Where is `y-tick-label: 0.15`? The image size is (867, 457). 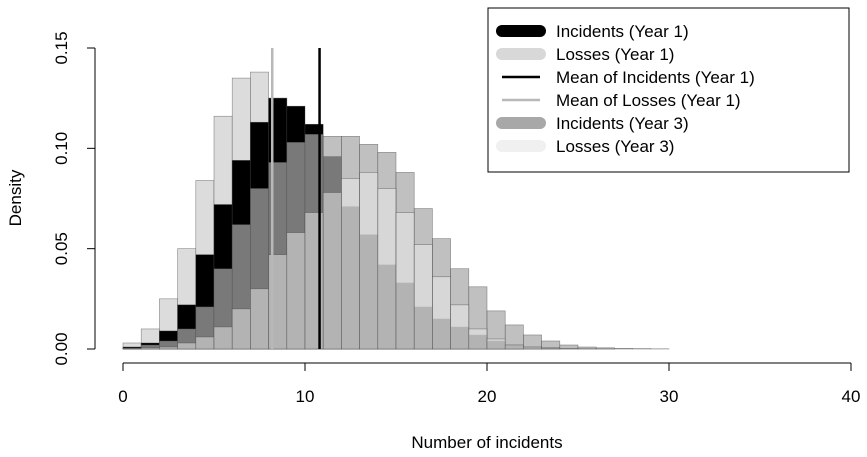
y-tick-label: 0.15 is located at coordinates (61, 47).